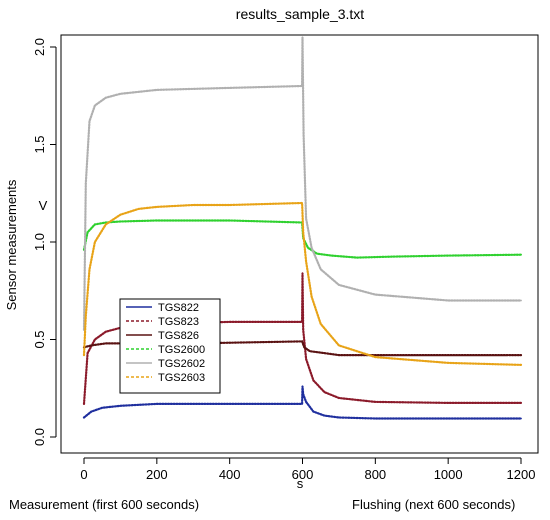 Image resolution: width=550 pixels, height=520 pixels. I want to click on series-line-tgs822, so click(302, 403).